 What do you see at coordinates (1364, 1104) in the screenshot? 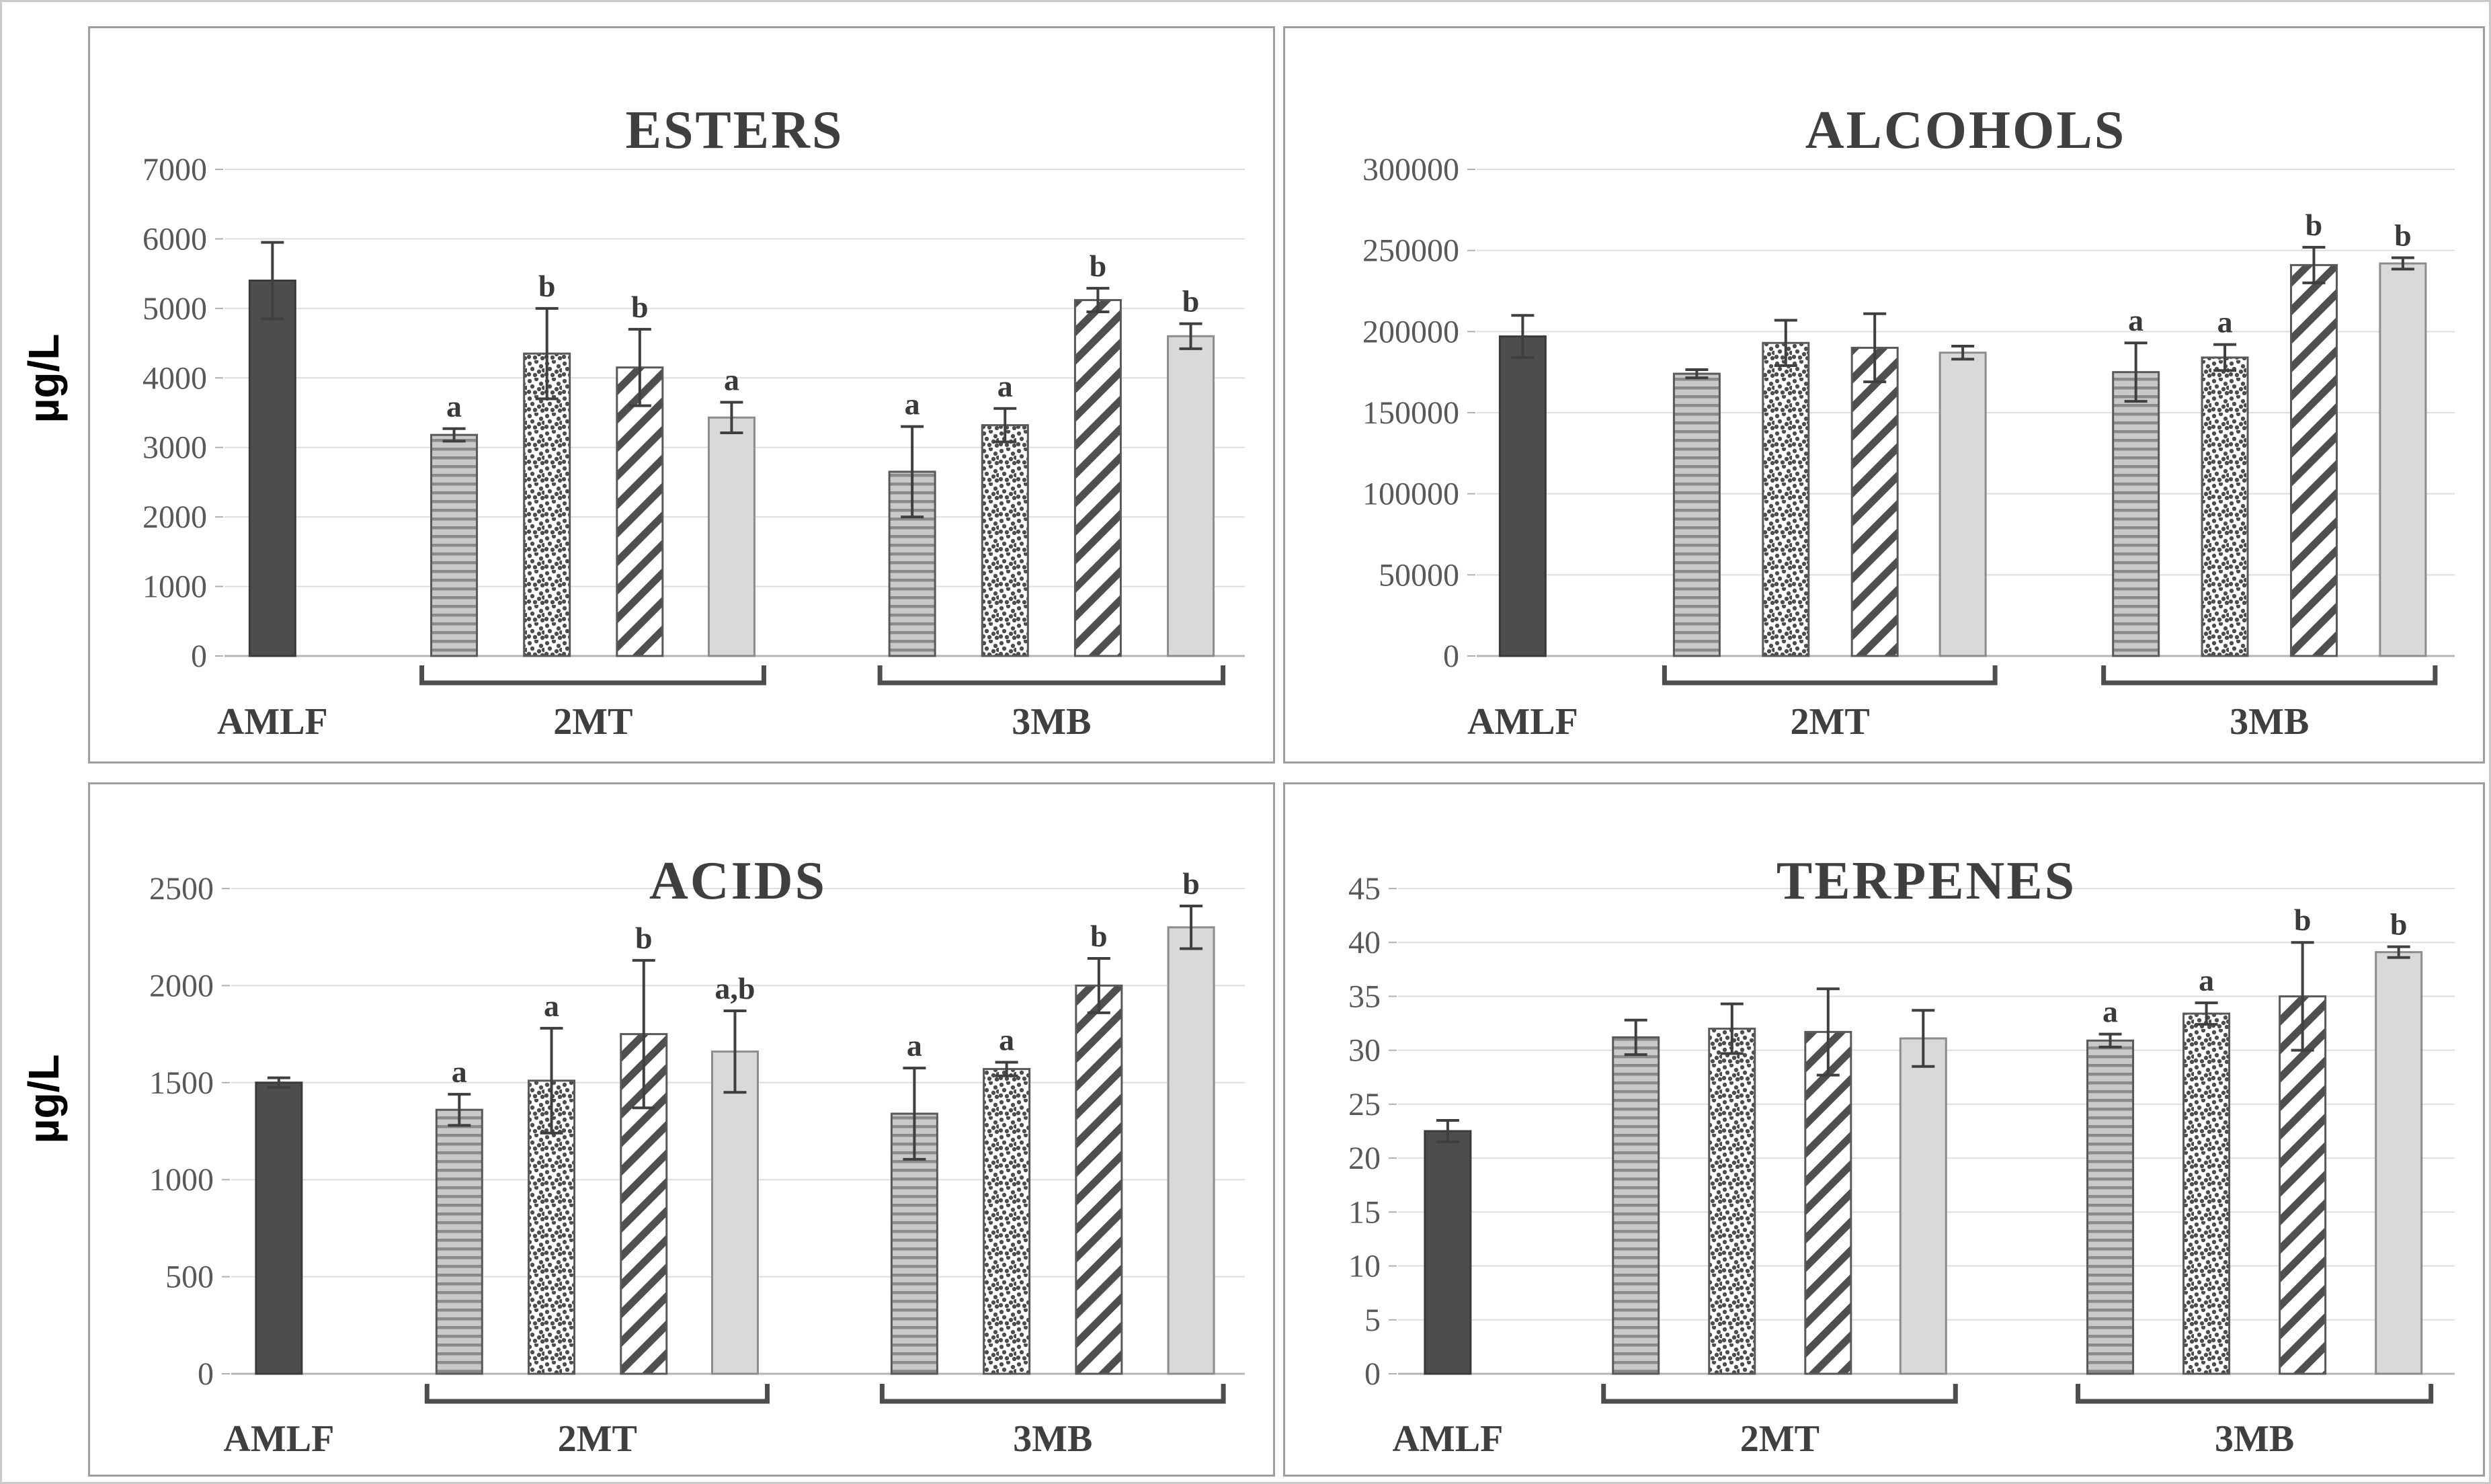
I see `y-tick-label: 25` at bounding box center [1364, 1104].